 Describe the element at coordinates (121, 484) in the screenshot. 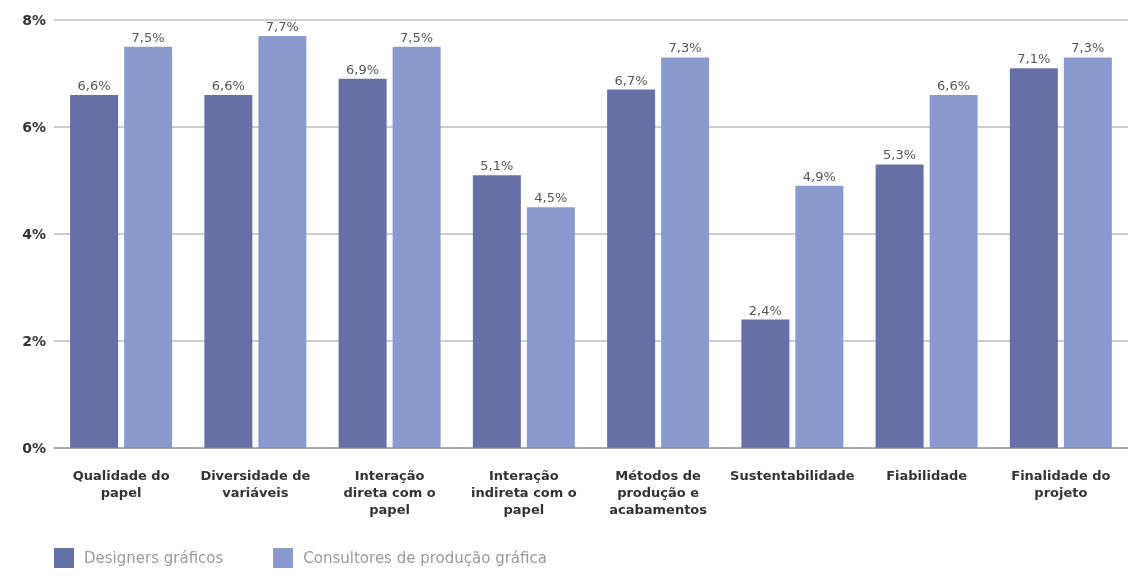

I see `x-tick-label: Qualidade do papel` at that location.